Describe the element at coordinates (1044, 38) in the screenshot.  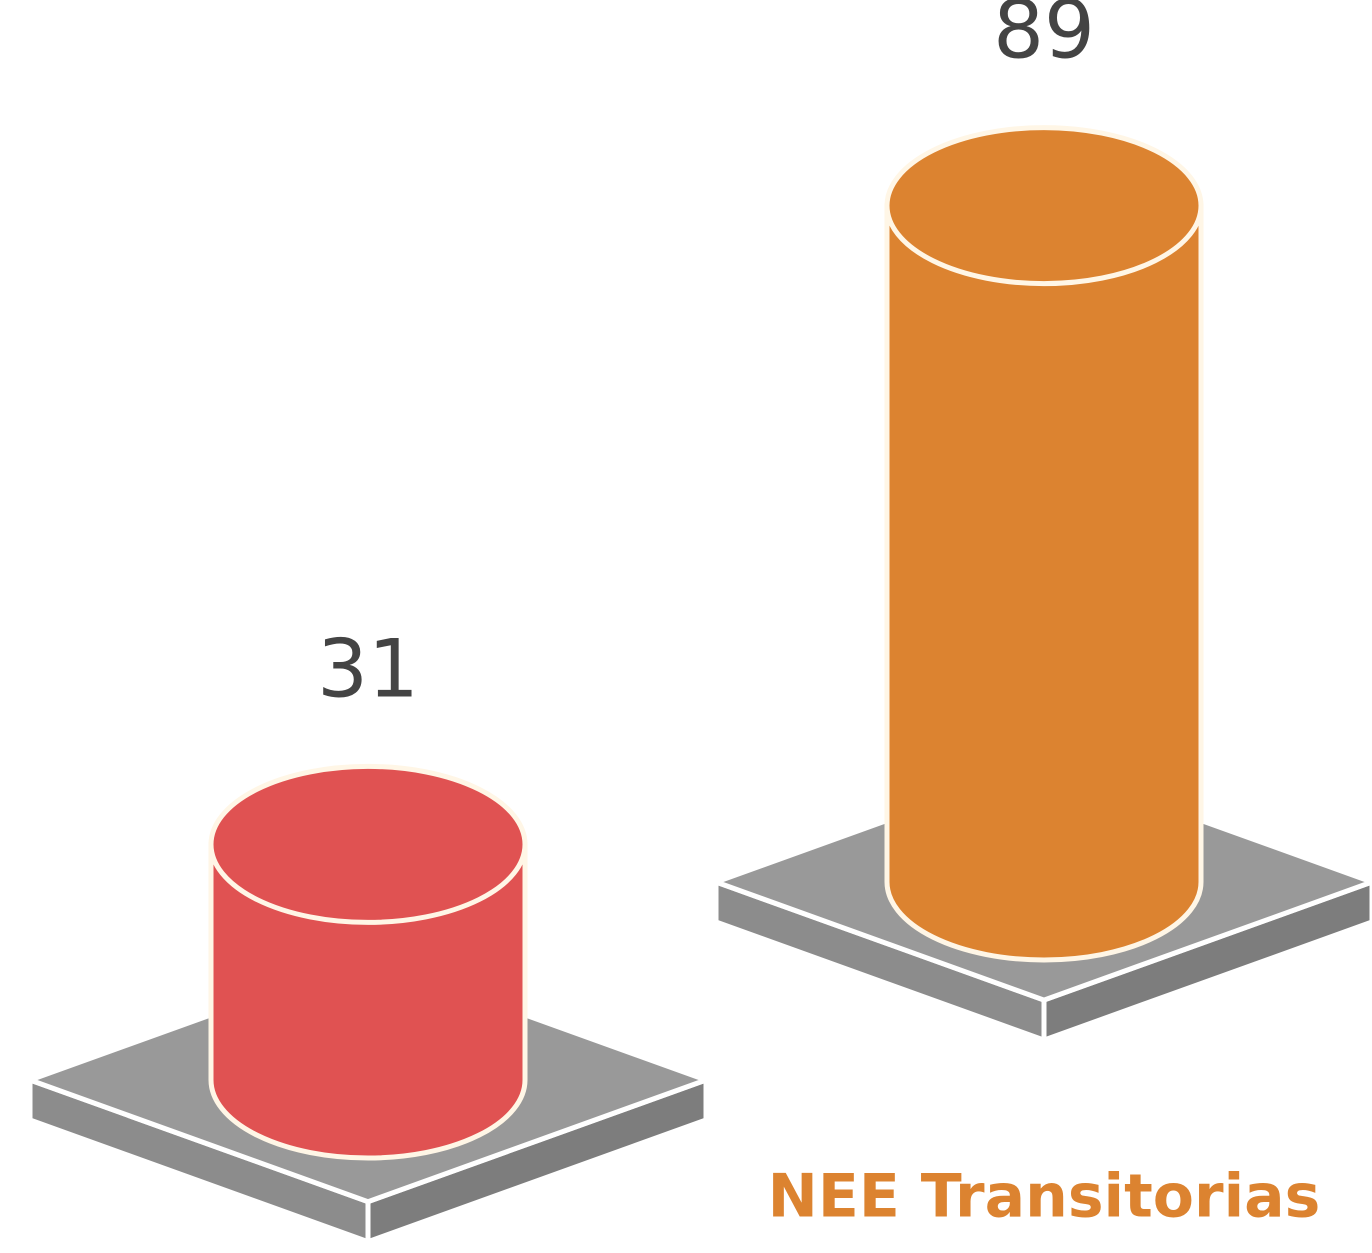
I see `value-label: 89` at that location.